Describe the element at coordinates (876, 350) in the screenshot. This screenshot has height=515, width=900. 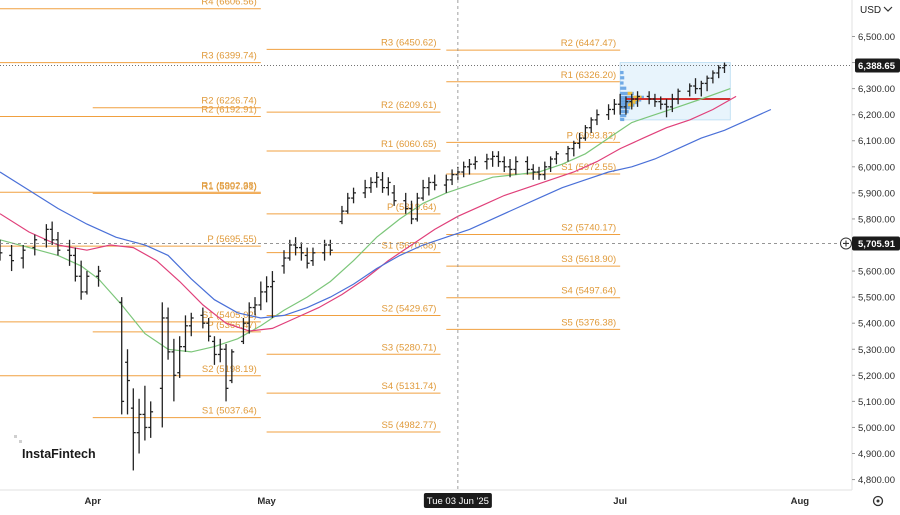
I see `price-tick-label: 5,300.00` at that location.